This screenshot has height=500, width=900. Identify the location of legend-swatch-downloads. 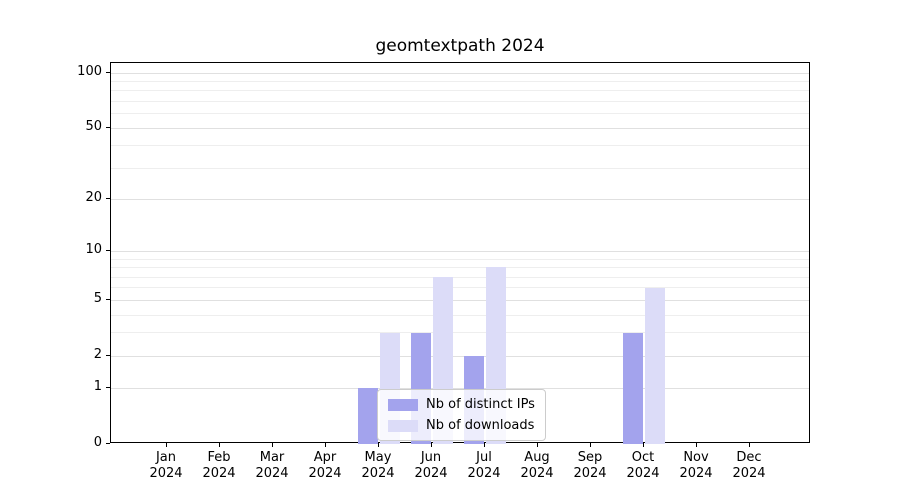
(403, 425).